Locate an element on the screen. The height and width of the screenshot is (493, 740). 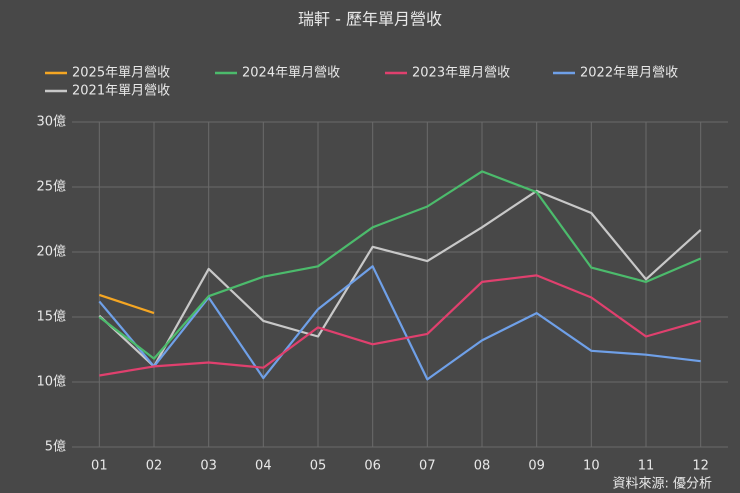
legend-label: 2021年單月營收 is located at coordinates (121, 91).